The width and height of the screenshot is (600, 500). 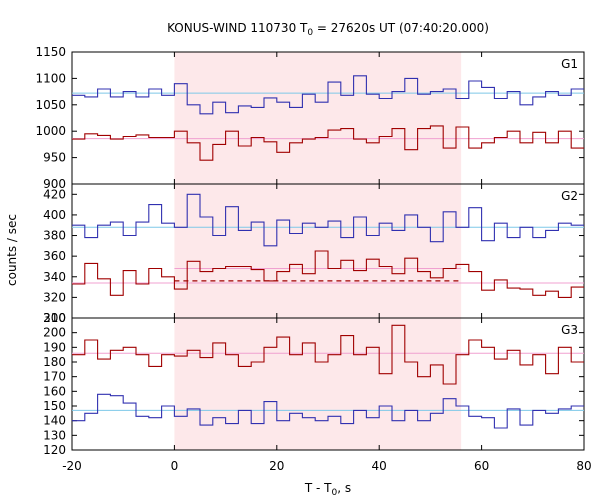 I want to click on x-tick-label: 40, so click(x=379, y=466).